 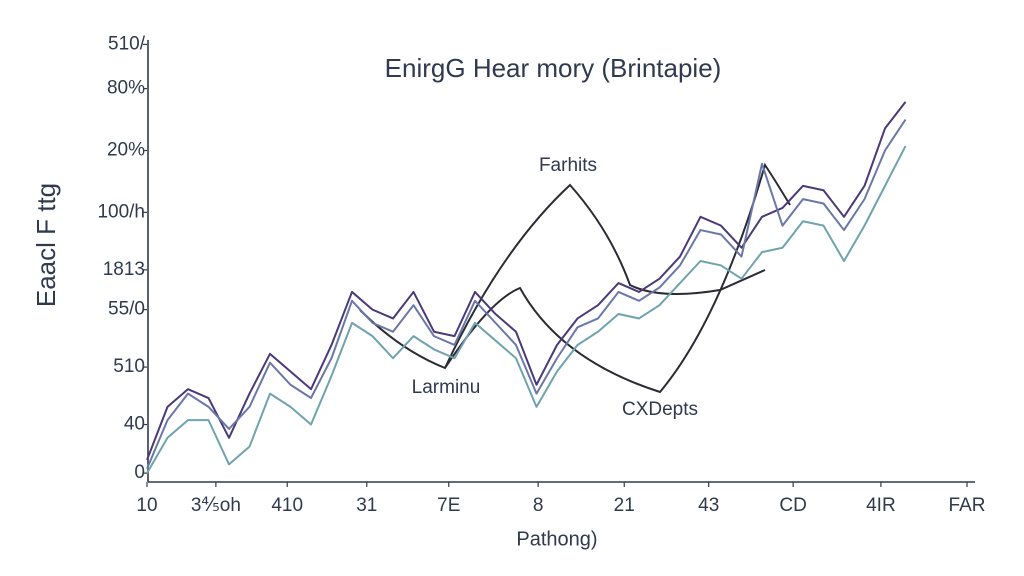 I want to click on x-tick-label: 43, so click(x=708, y=505).